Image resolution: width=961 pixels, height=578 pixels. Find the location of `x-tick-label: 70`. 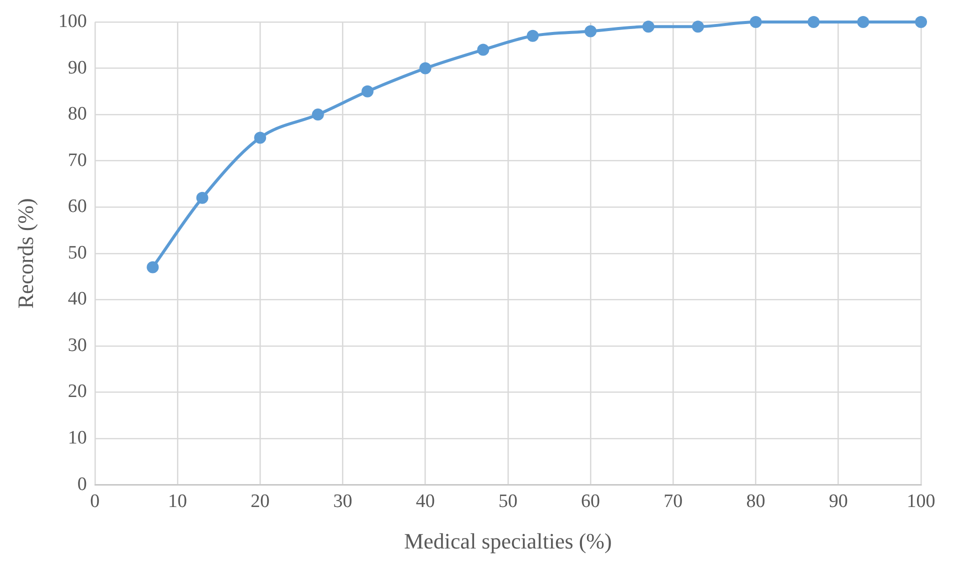

x-tick-label: 70 is located at coordinates (673, 501).